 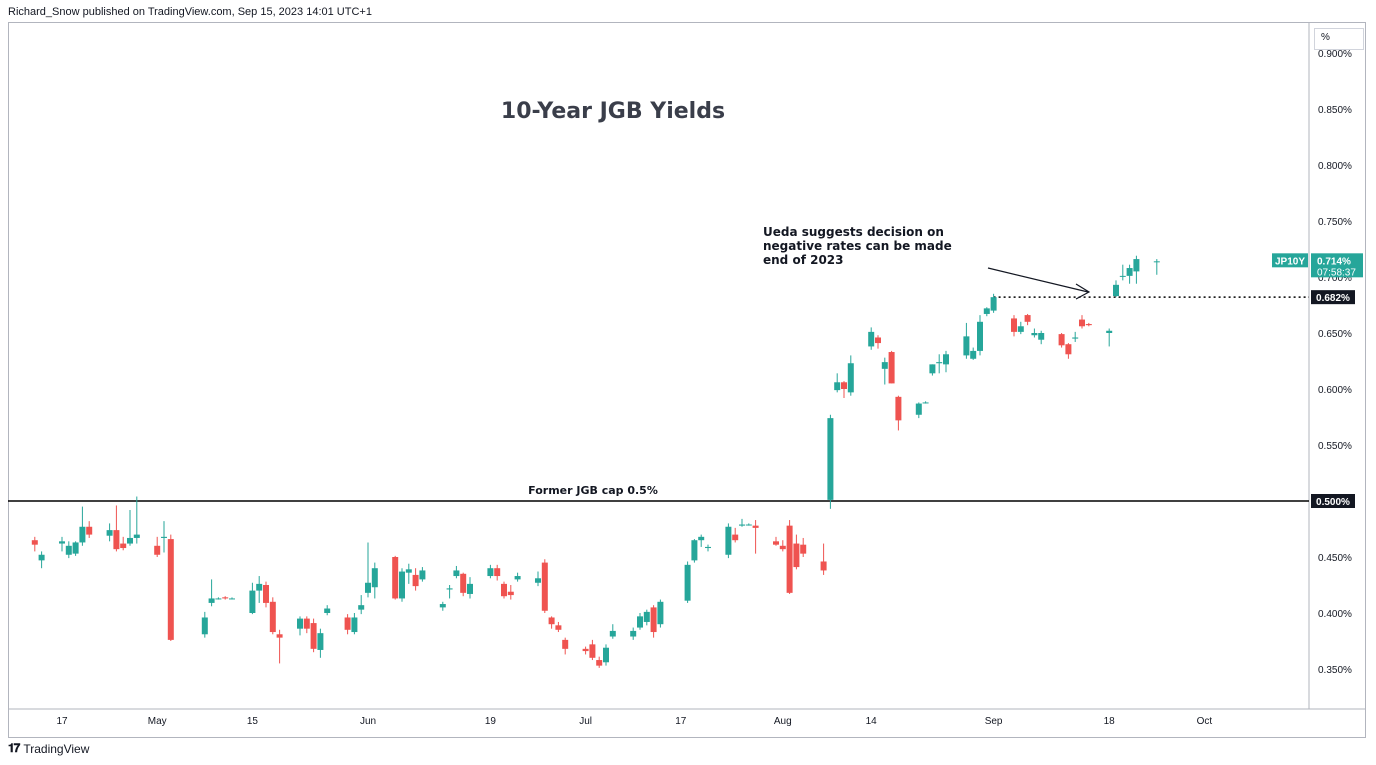 What do you see at coordinates (1038, 280) in the screenshot?
I see `annotation-arrow-shaft` at bounding box center [1038, 280].